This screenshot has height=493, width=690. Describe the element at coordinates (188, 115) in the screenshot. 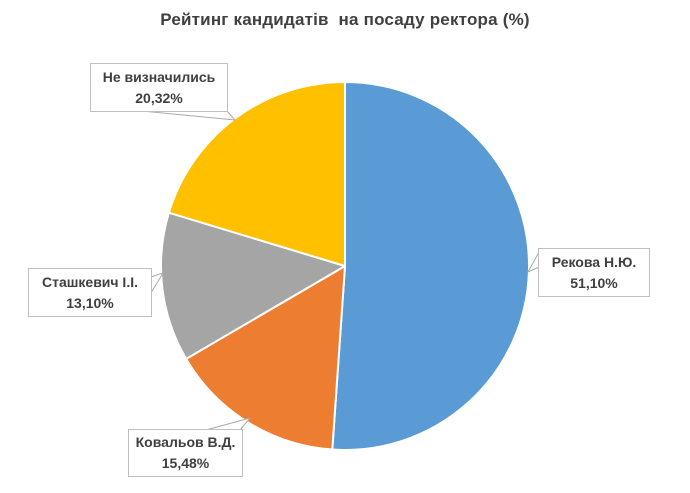

I see `leader-line-undecided` at that location.